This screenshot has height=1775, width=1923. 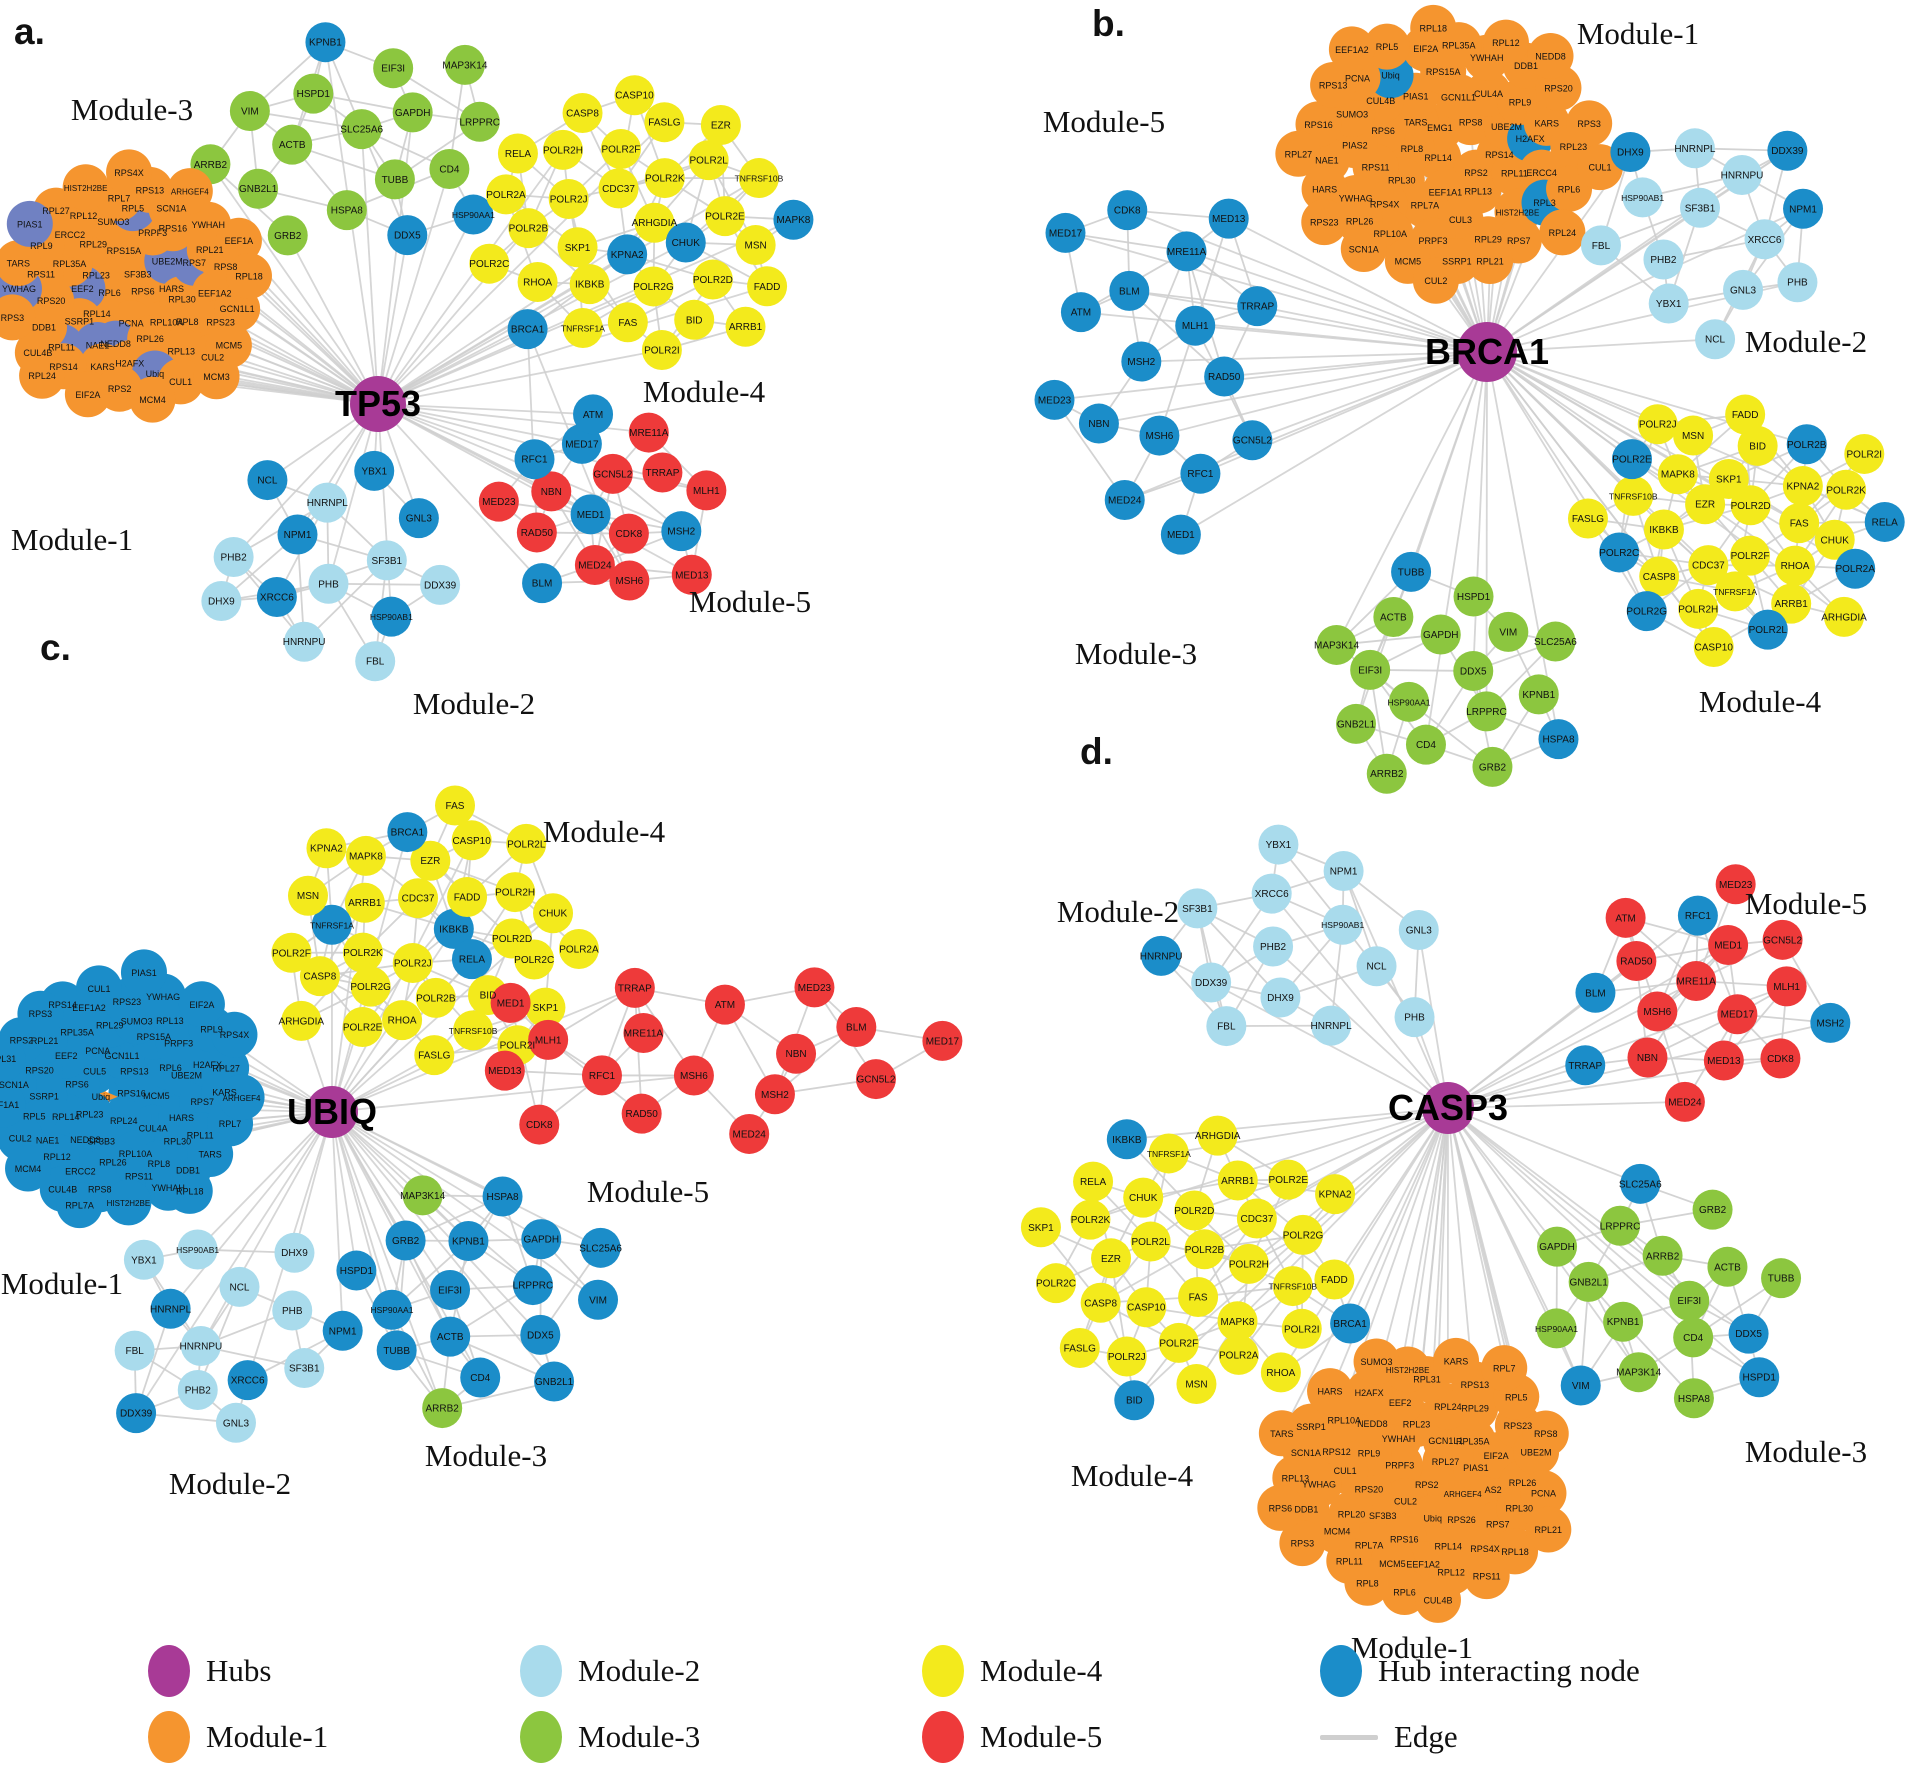 What do you see at coordinates (234, 1034) in the screenshot?
I see `node-RPS4X` at bounding box center [234, 1034].